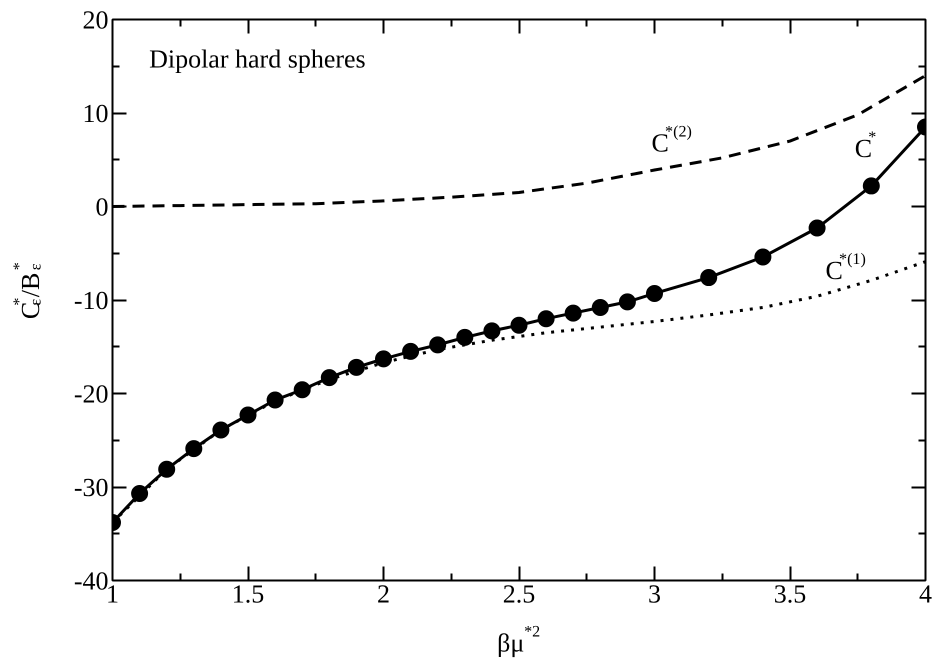  What do you see at coordinates (790, 594) in the screenshot?
I see `x-tick-label: 3.5` at bounding box center [790, 594].